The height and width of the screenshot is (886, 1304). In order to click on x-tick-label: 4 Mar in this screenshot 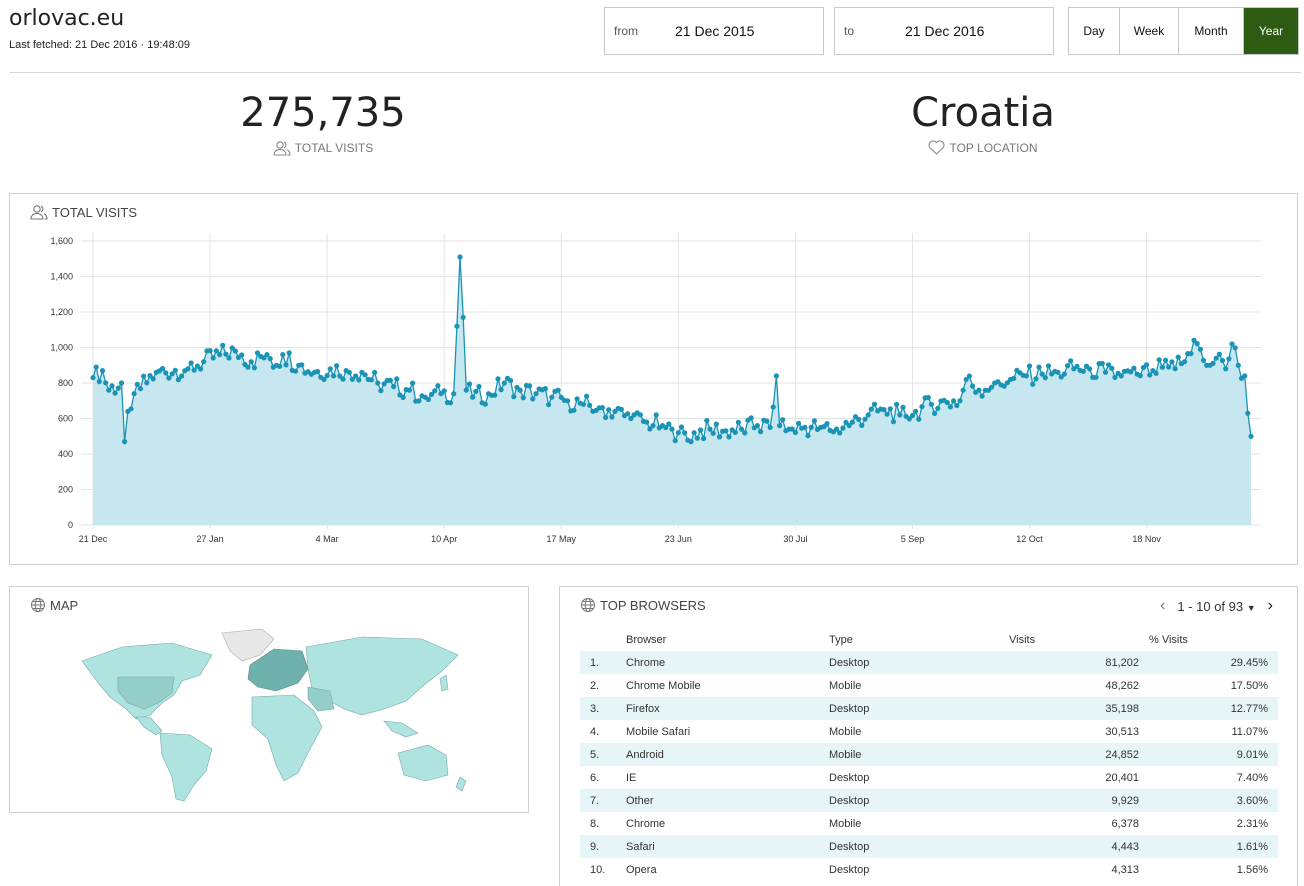, I will do `click(327, 539)`.